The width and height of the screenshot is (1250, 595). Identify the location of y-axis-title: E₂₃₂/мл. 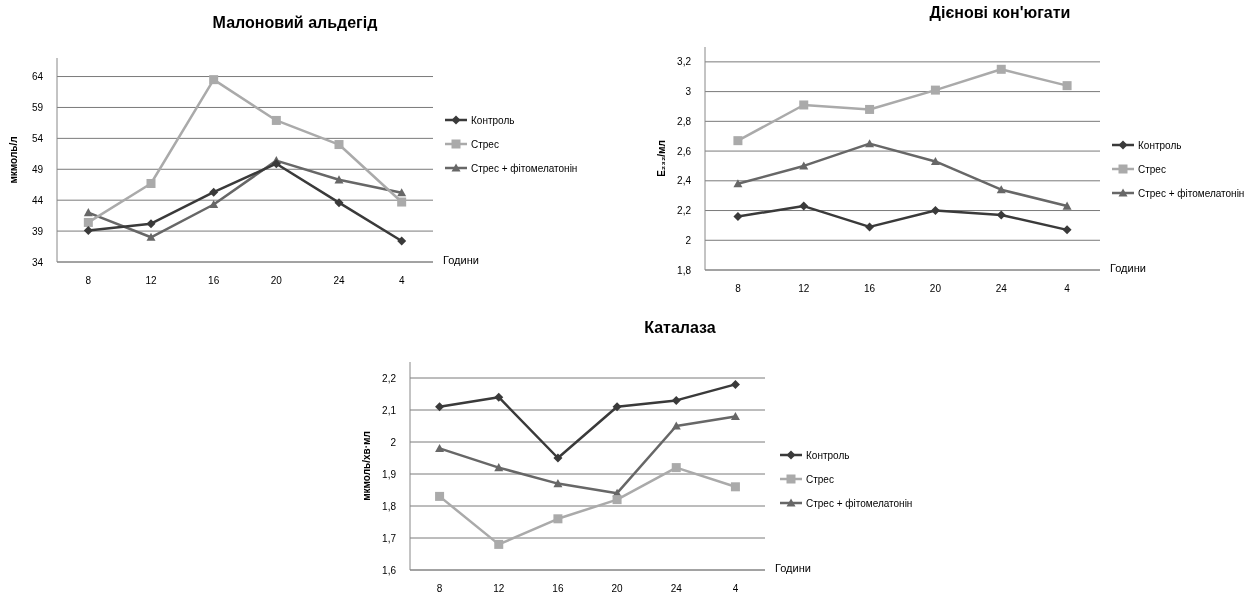
(661, 158).